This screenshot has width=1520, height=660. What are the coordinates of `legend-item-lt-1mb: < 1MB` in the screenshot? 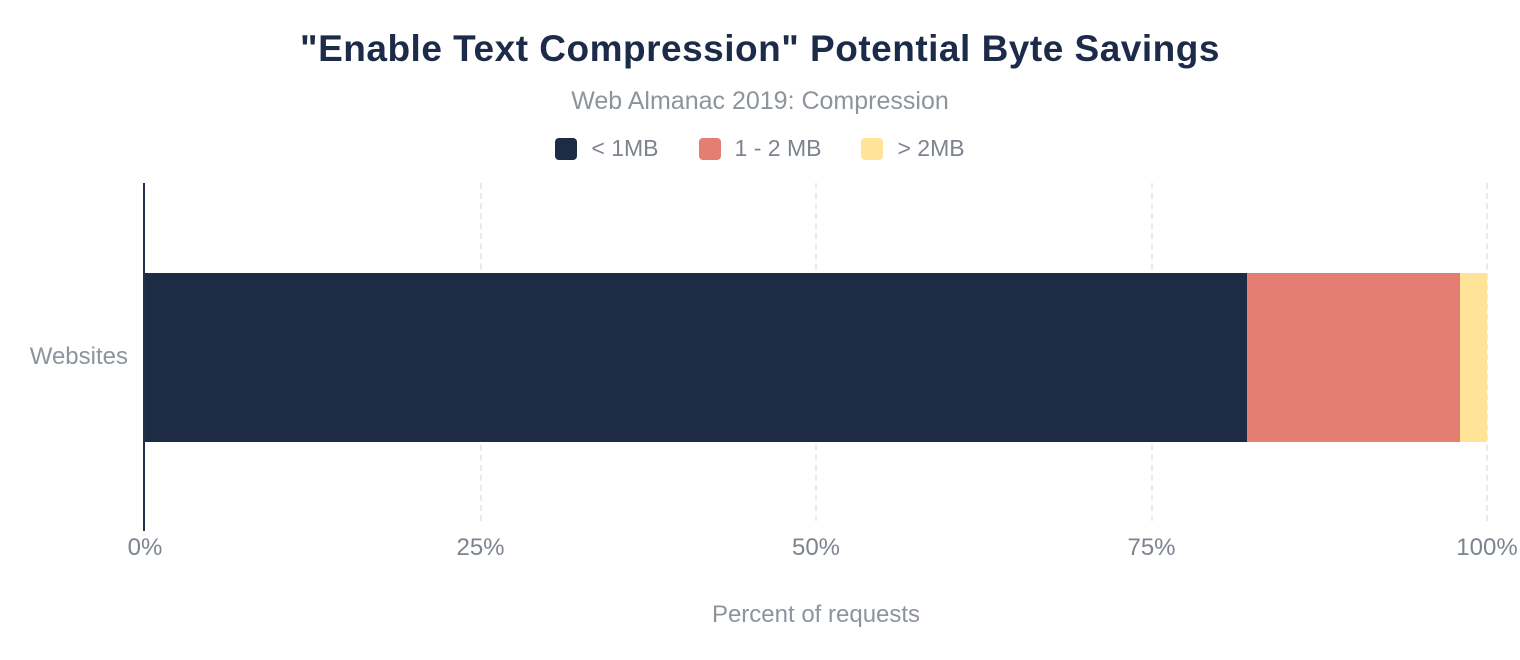 It's located at (607, 148).